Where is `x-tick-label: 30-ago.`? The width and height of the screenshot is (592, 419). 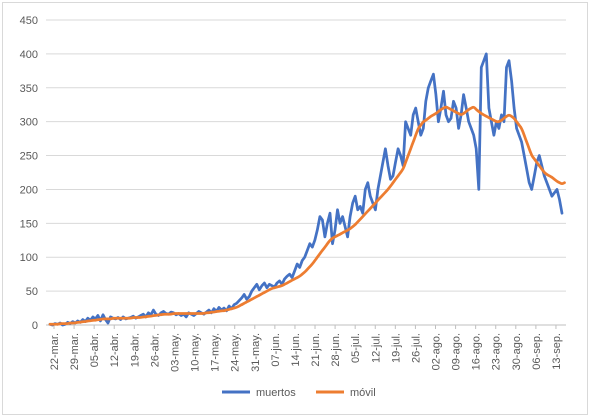
x-tick-label: 30-ago. is located at coordinates (517, 351).